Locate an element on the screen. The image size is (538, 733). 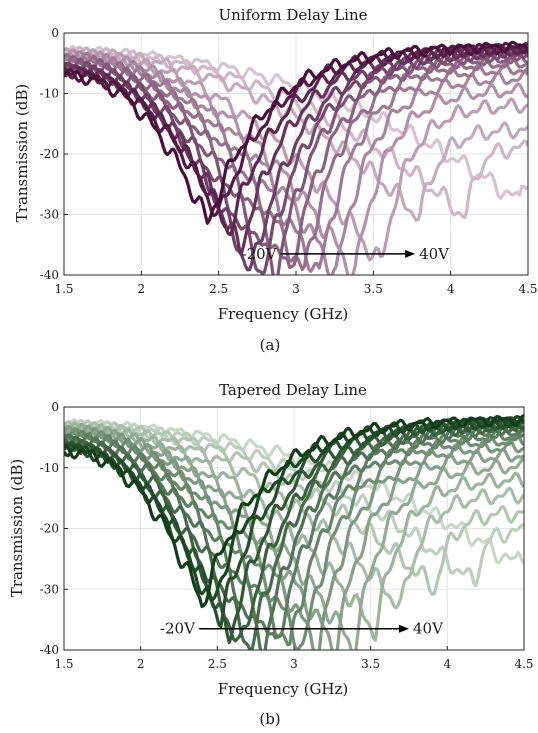
chart-title: Uniform Delay Line is located at coordinates (292, 15).